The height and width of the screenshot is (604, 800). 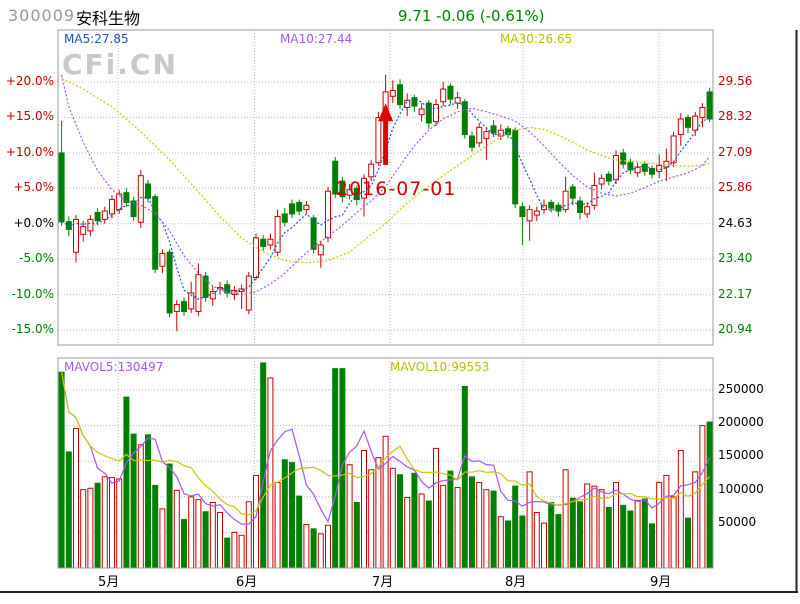 I want to click on month-label: 7月, so click(x=383, y=582).